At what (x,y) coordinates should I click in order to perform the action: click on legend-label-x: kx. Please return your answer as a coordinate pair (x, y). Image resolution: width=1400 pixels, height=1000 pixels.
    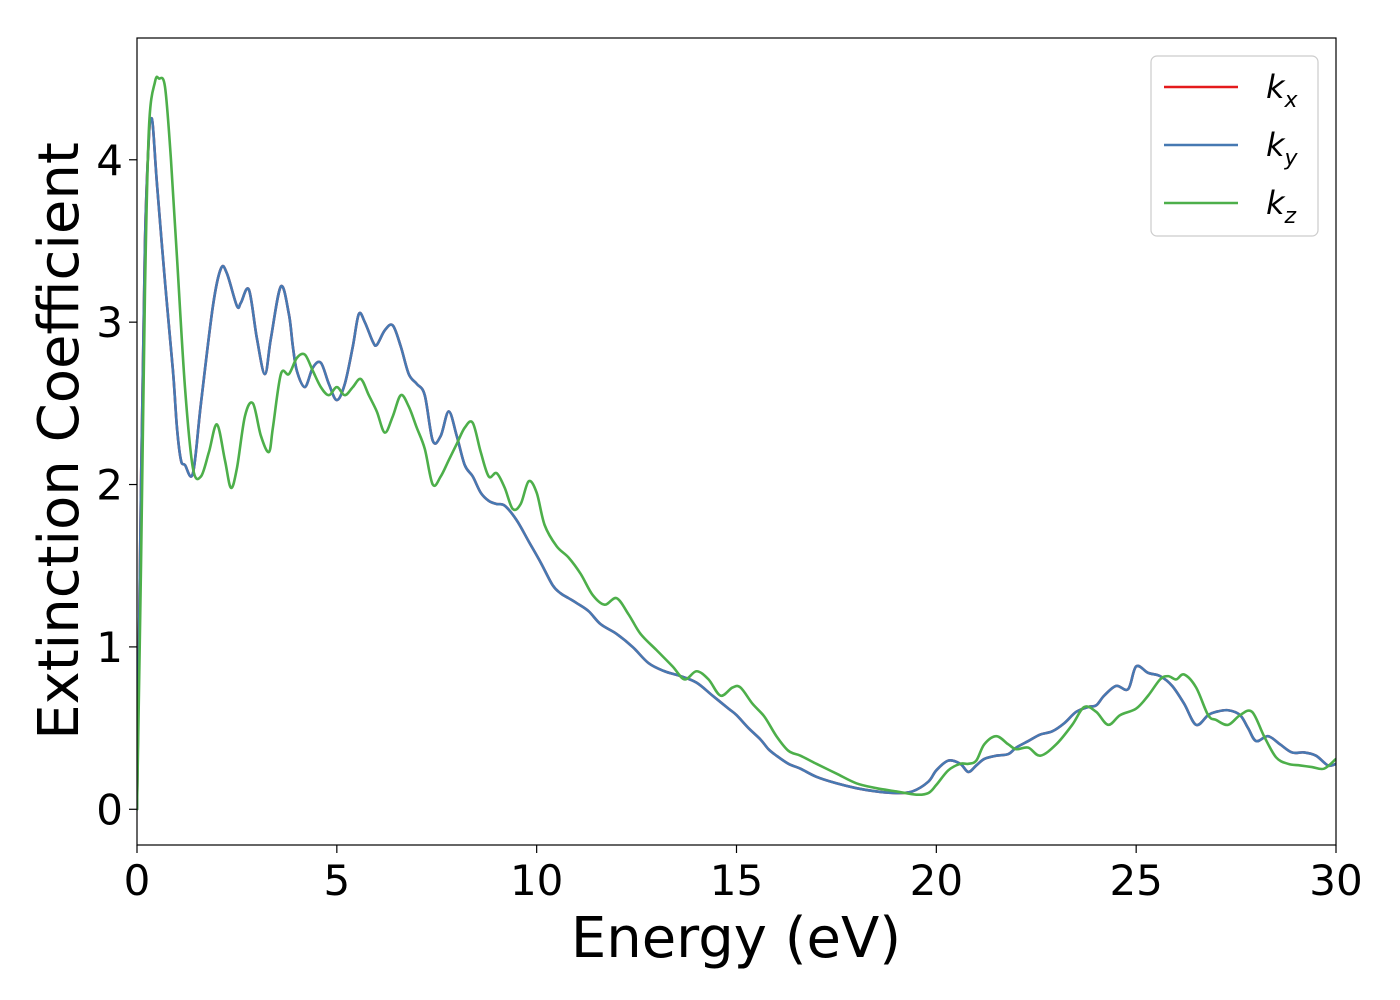
    Looking at the image, I should click on (1282, 90).